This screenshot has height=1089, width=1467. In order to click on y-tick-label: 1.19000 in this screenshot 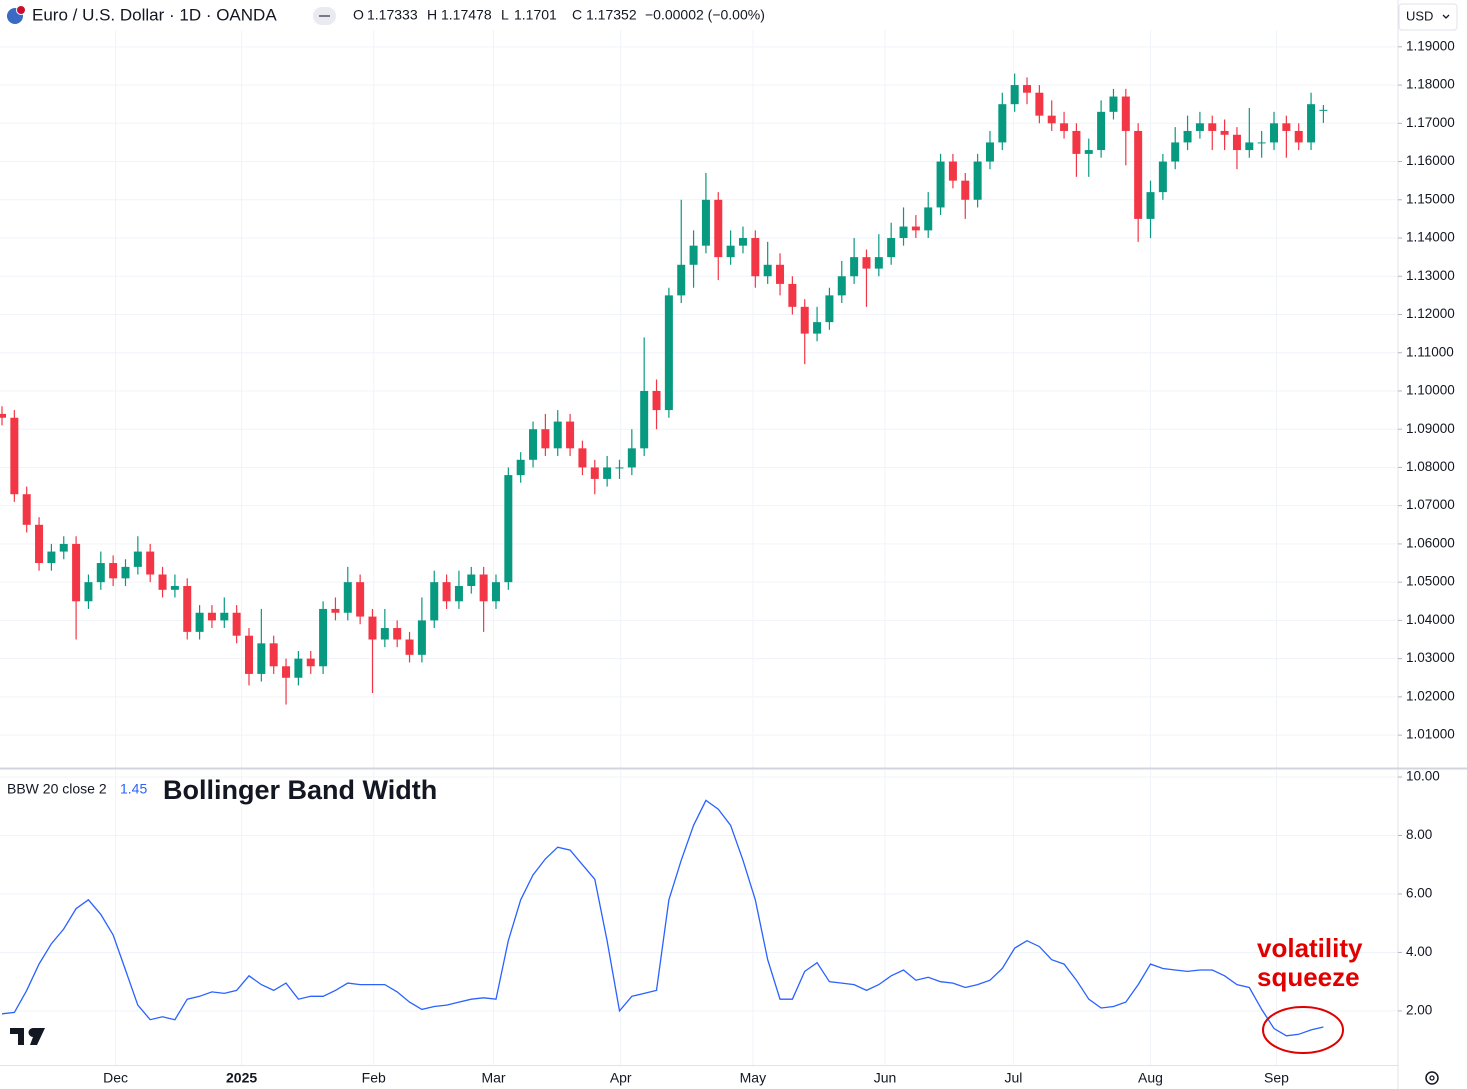, I will do `click(1430, 45)`.